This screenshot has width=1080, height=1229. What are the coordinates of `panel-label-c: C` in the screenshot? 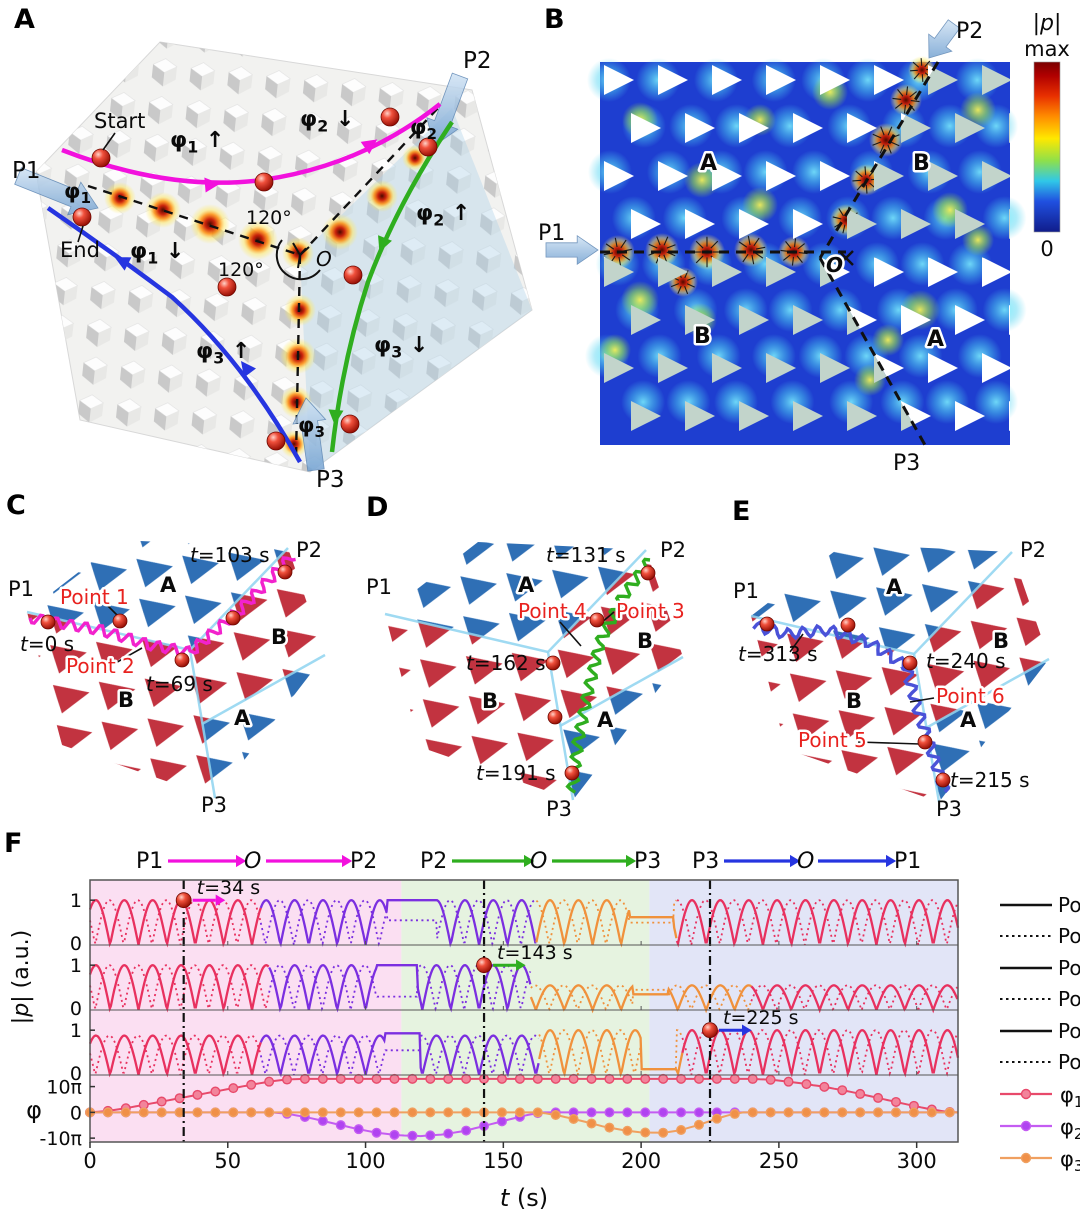 It's located at (16, 505).